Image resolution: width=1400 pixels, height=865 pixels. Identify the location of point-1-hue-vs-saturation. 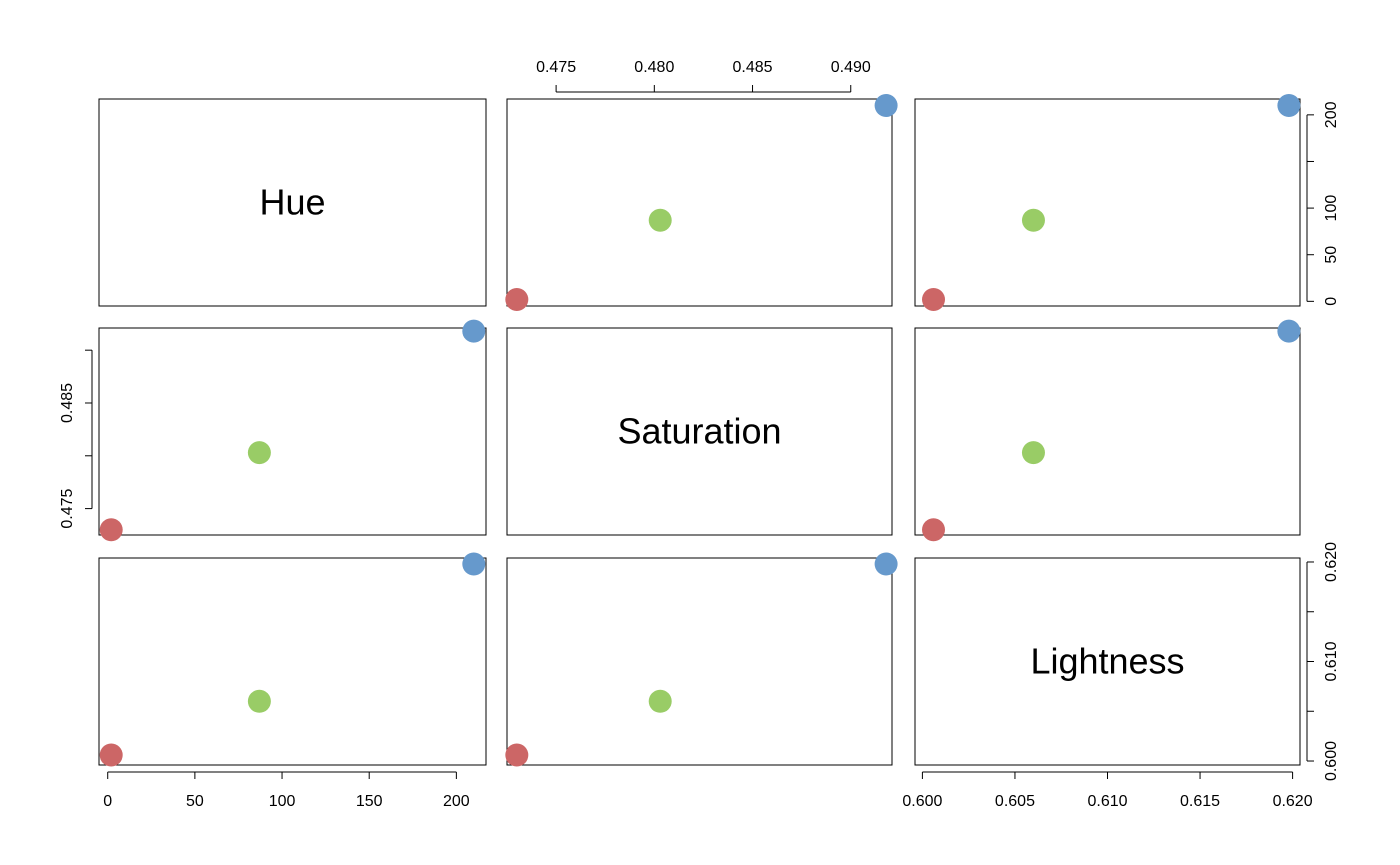
(660, 220).